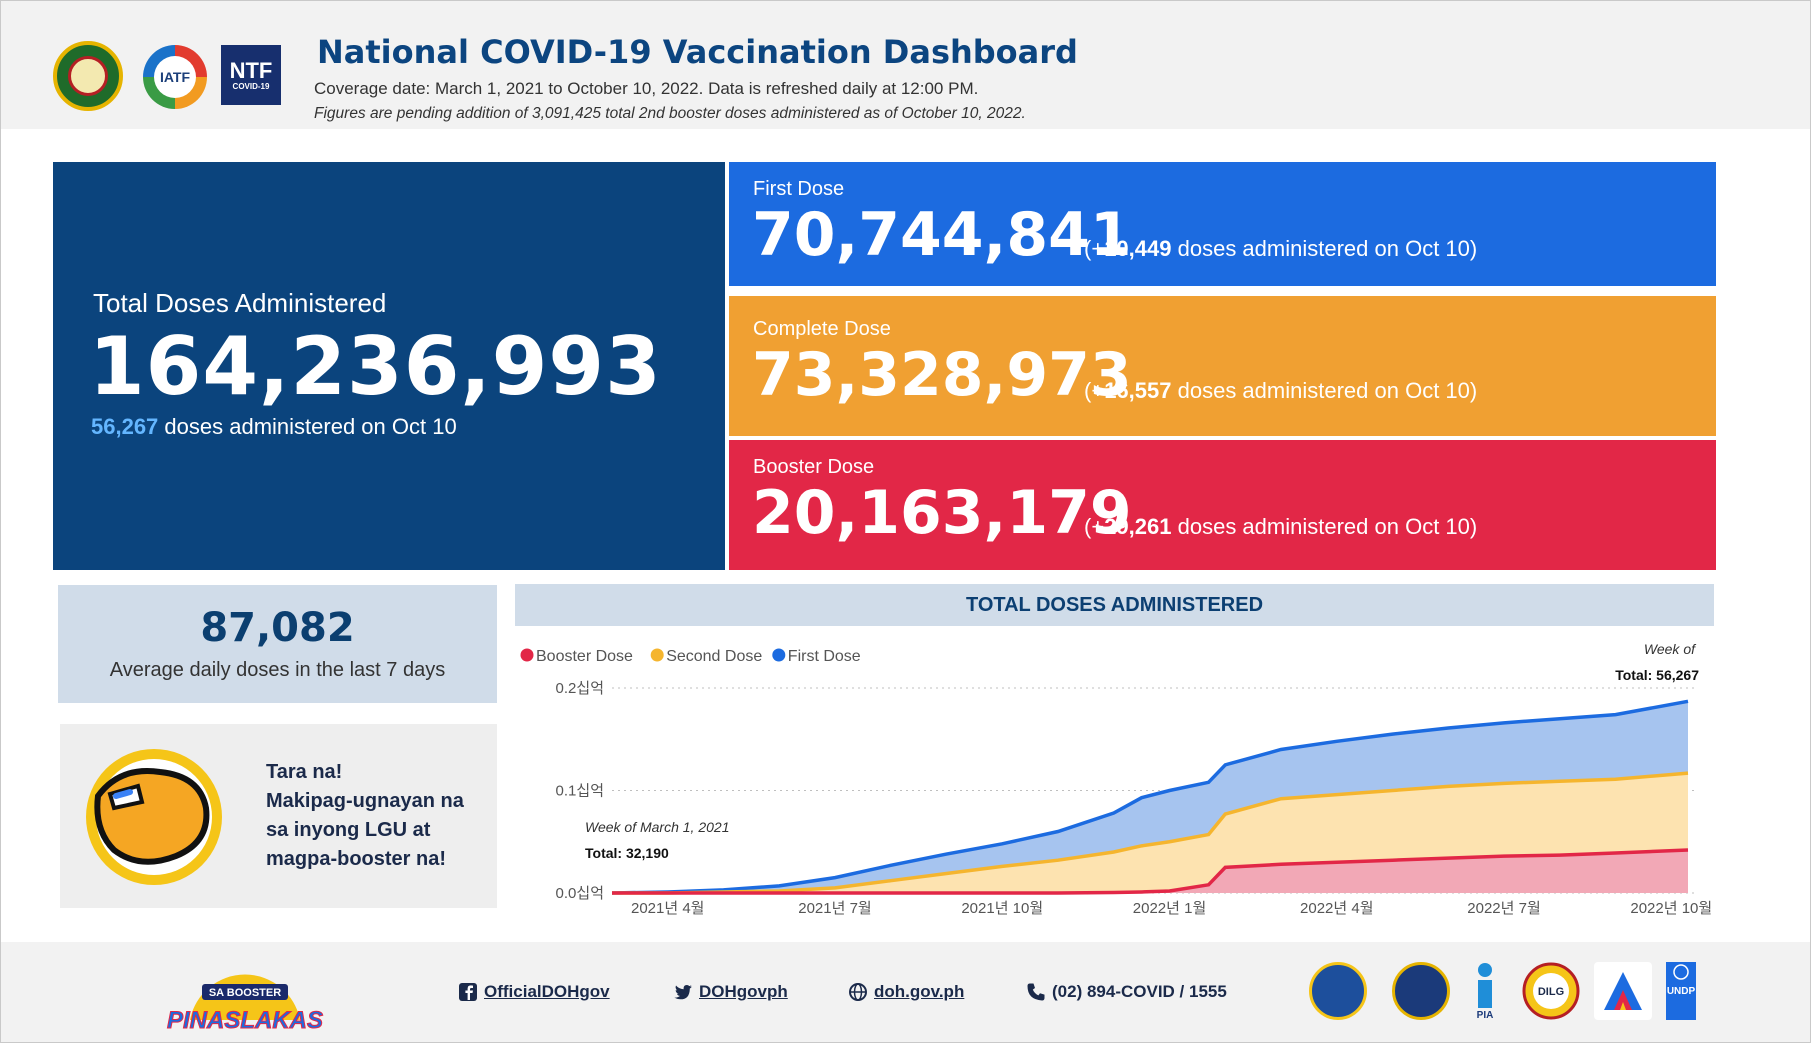 The image size is (1811, 1043). Describe the element at coordinates (175, 77) in the screenshot. I see `iatf-logo: IATF` at that location.